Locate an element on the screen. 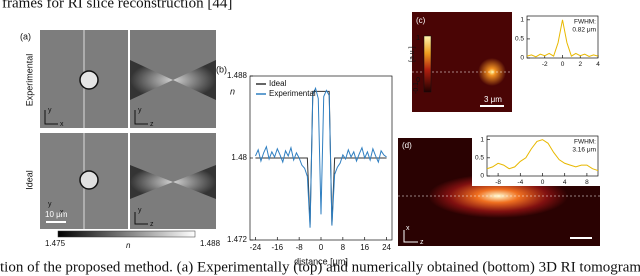 The width and height of the screenshot is (640, 276). row-label: Ideal is located at coordinates (29, 180).